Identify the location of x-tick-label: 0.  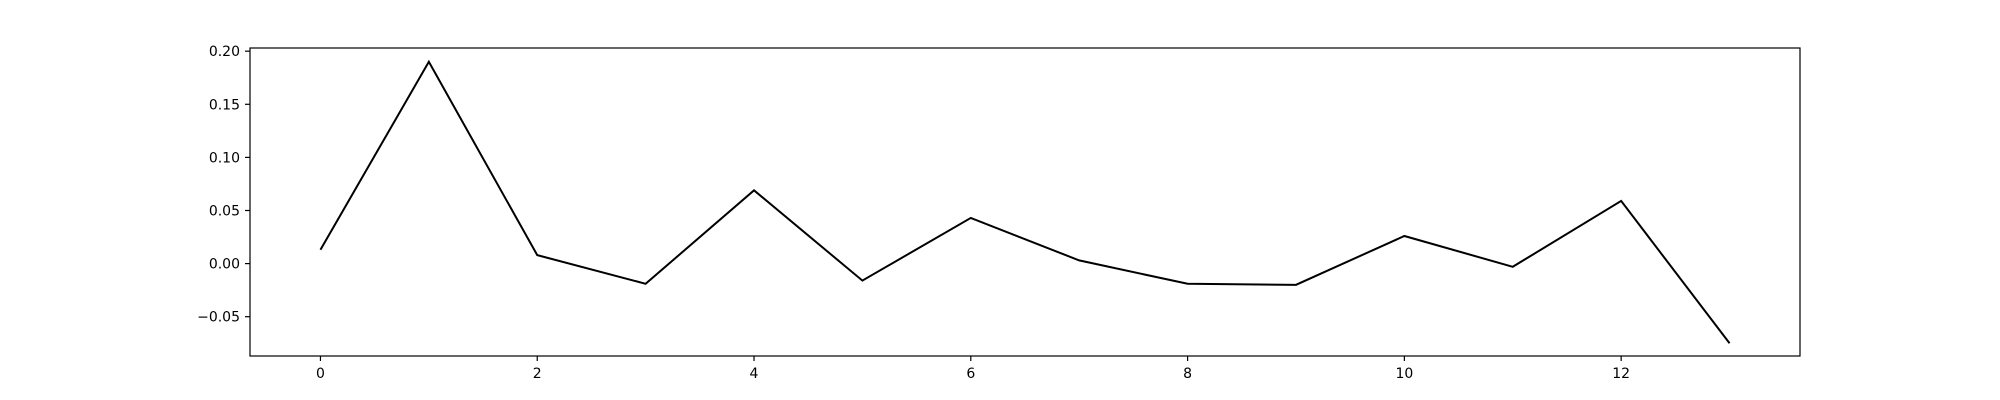
(320, 374).